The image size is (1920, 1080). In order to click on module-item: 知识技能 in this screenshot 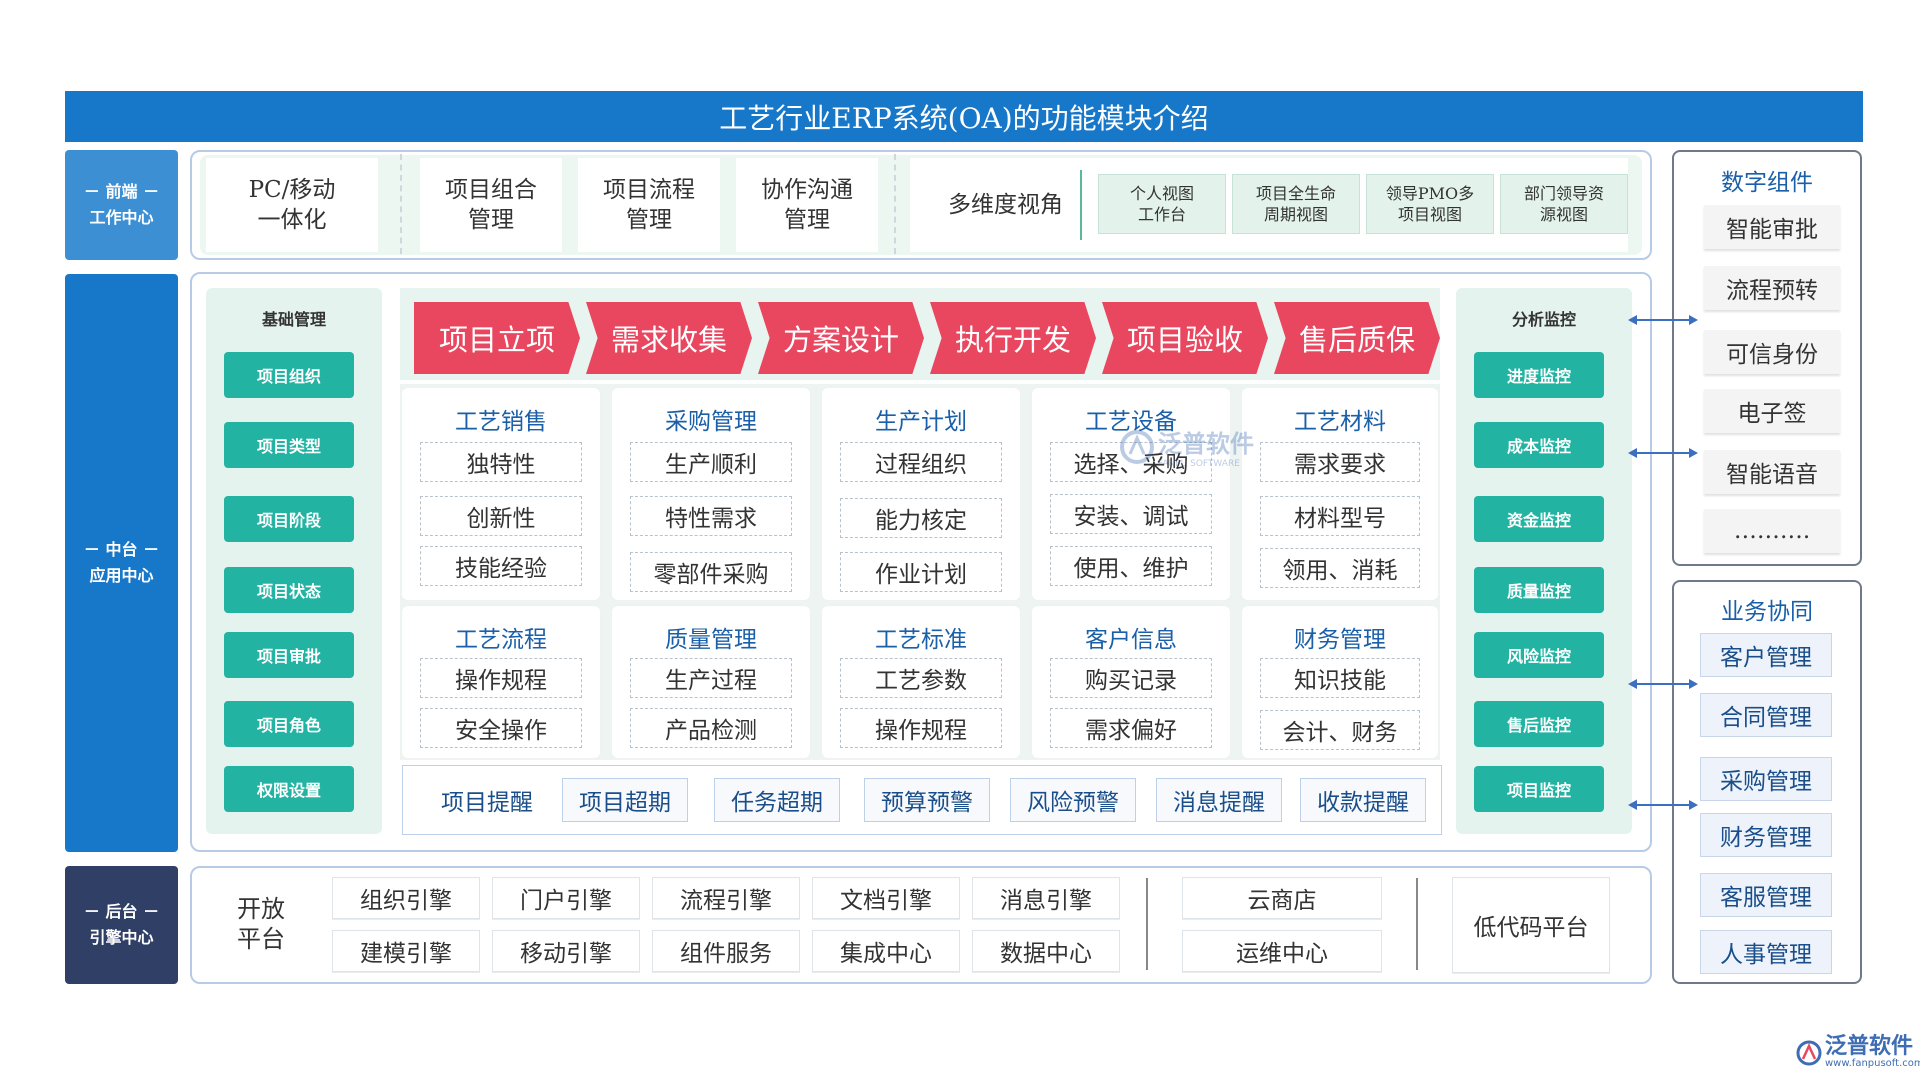, I will do `click(1340, 678)`.